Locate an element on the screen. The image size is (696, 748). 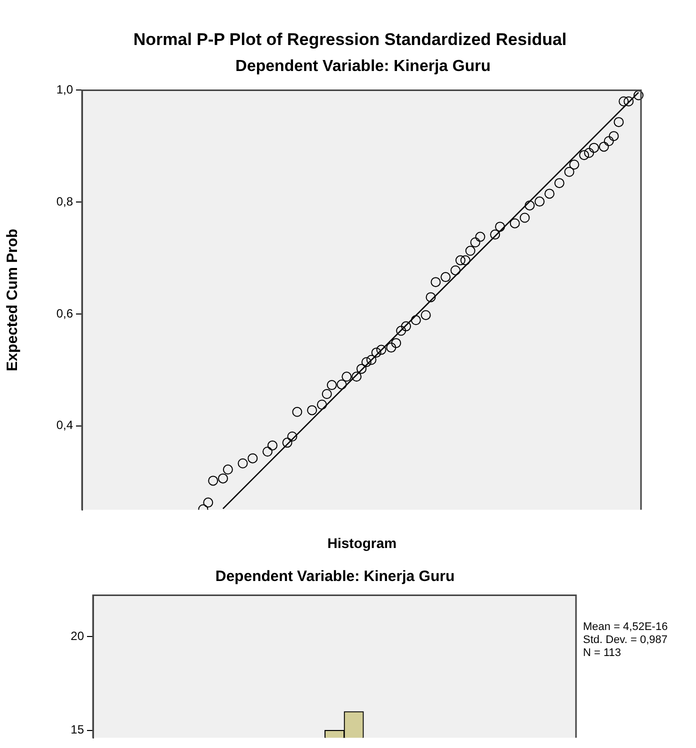
text: Mean = 4,52E-16 is located at coordinates (625, 627).